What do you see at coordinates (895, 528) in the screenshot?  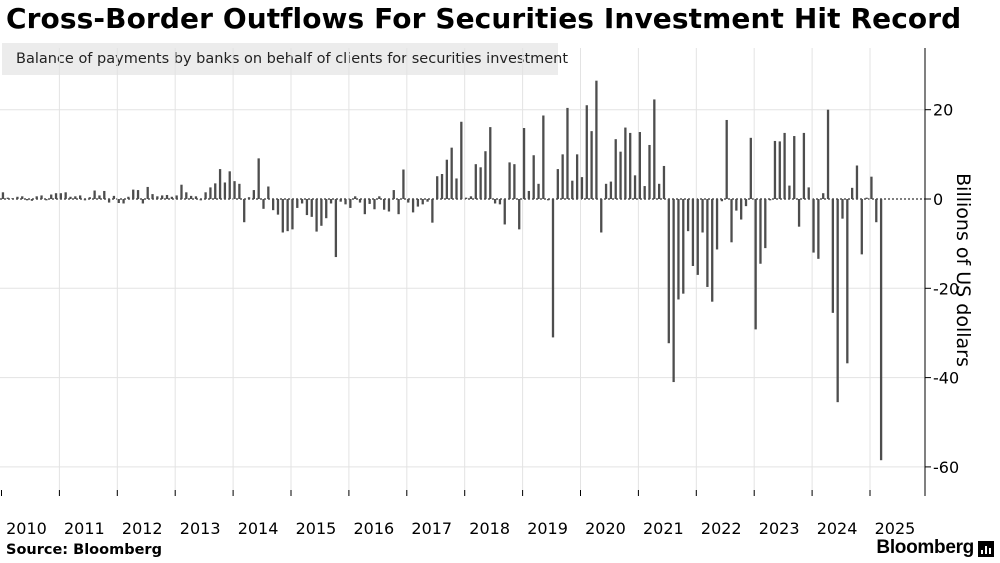 I see `x-tick-label: 2025` at bounding box center [895, 528].